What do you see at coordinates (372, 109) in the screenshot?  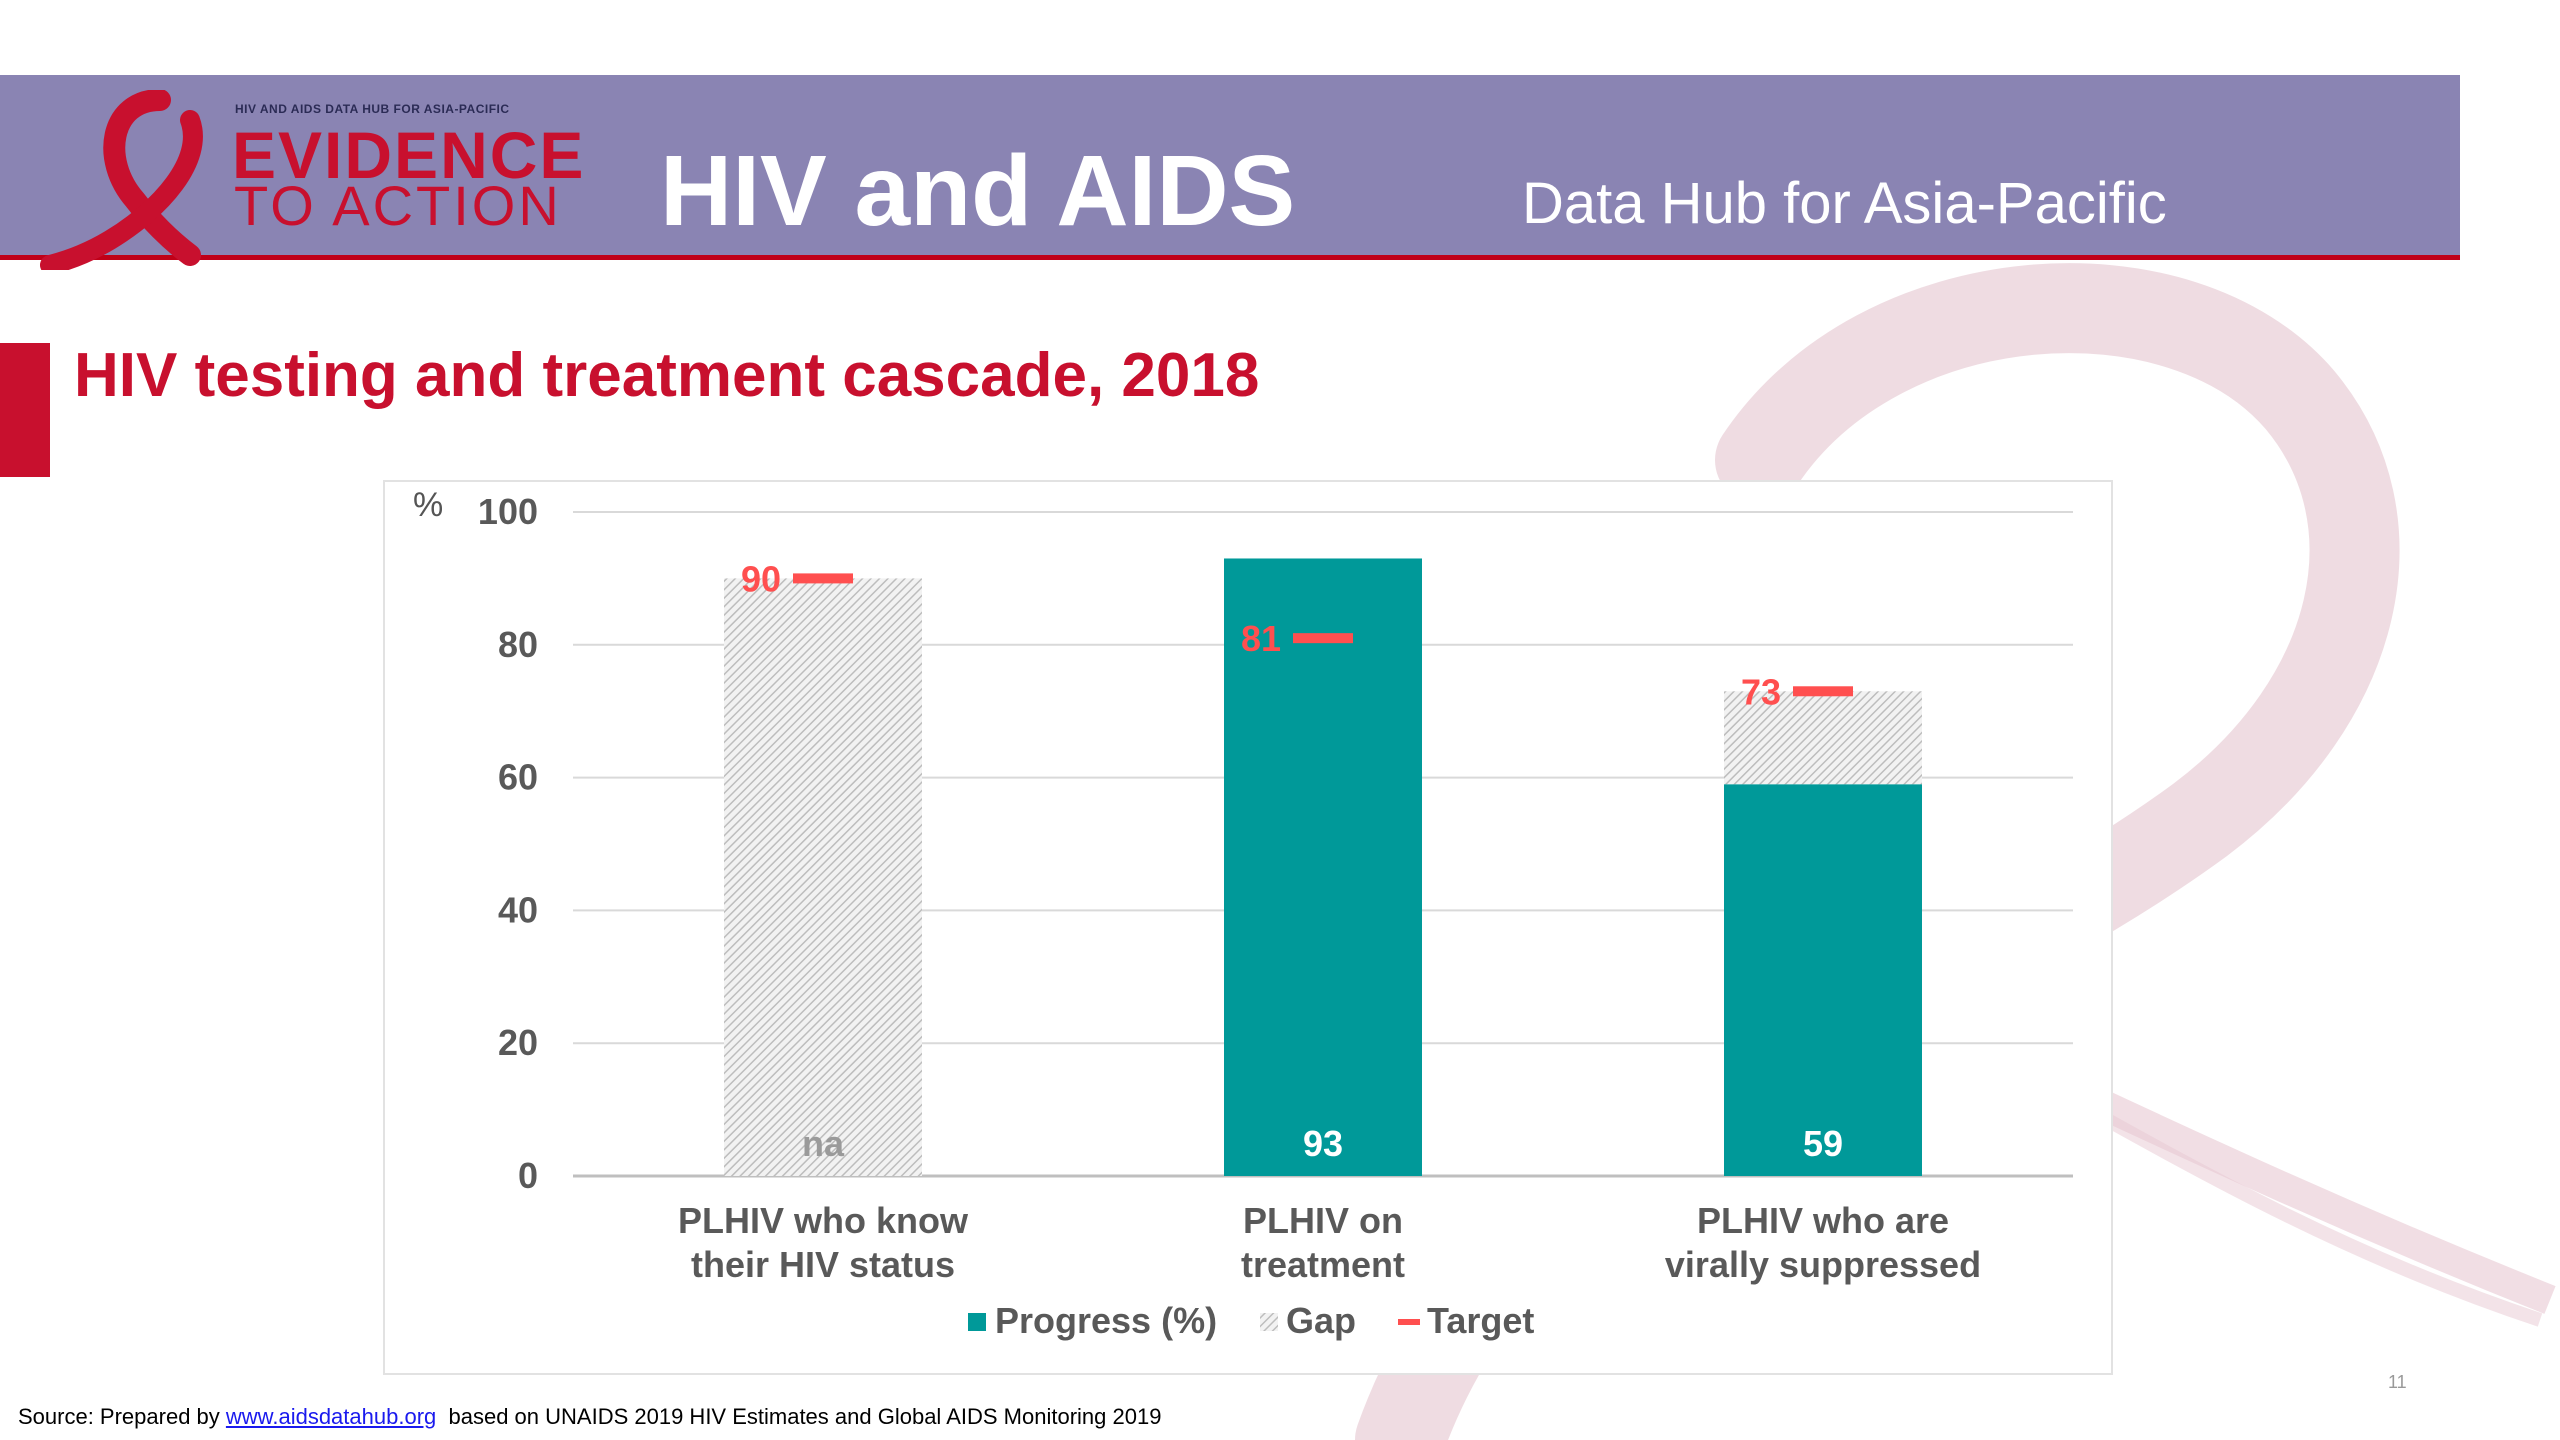 I see `logo-caption: HIV AND AIDS DATA HUB FOR ASIA-PACIFIC` at bounding box center [372, 109].